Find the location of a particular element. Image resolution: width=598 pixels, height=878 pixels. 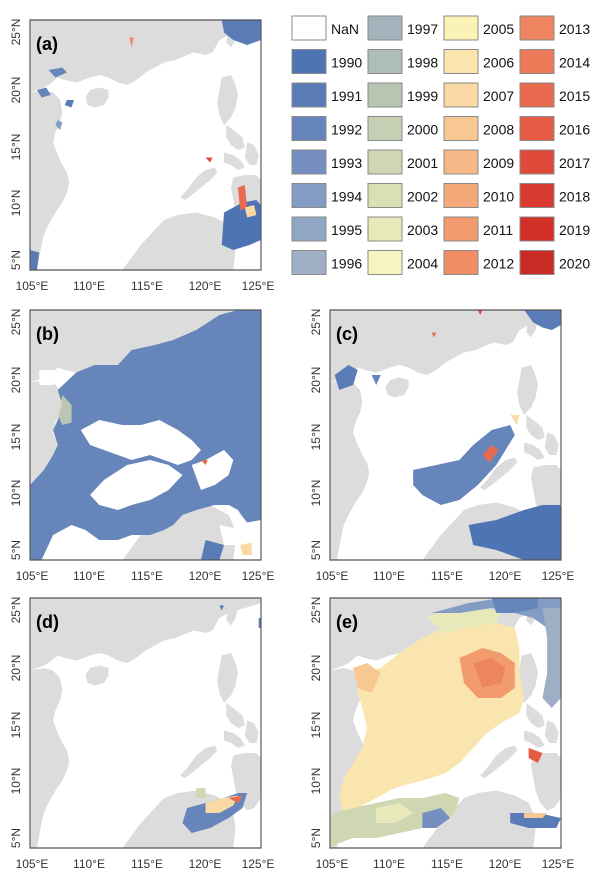

legend-item: 2001 is located at coordinates (402, 162).